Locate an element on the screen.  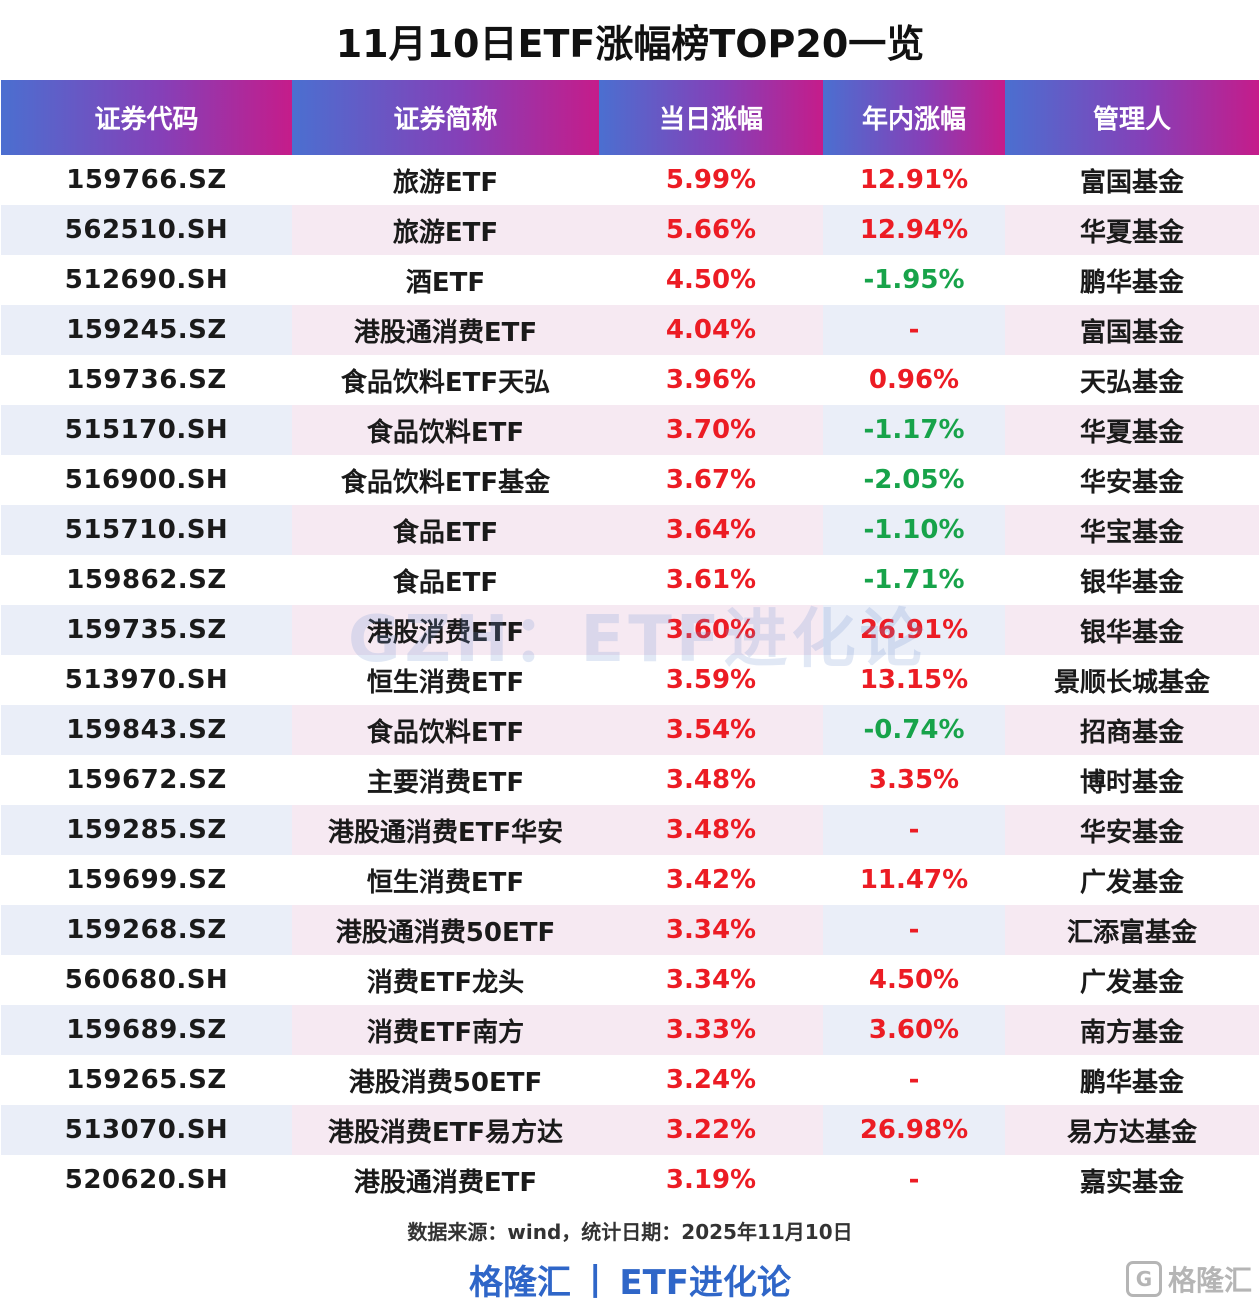
cell-manager: 银华基金 is located at coordinates (1132, 630).